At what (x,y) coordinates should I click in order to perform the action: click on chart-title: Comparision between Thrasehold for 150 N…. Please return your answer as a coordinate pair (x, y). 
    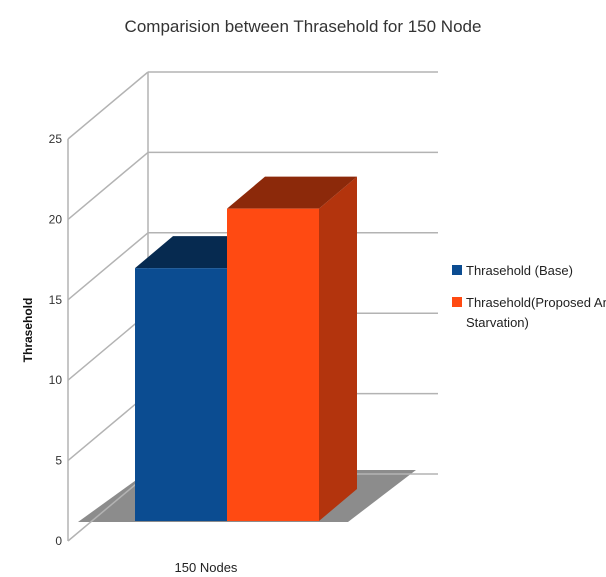
    Looking at the image, I should click on (303, 26).